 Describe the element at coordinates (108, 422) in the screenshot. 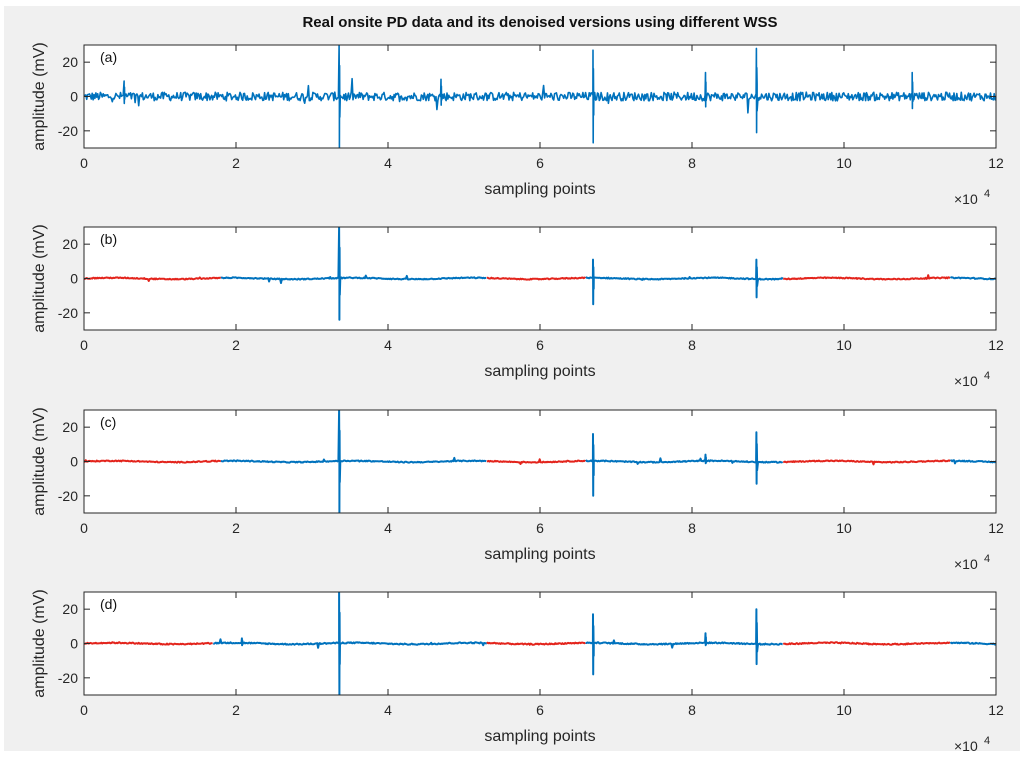

I see `panel-label: (c)` at that location.